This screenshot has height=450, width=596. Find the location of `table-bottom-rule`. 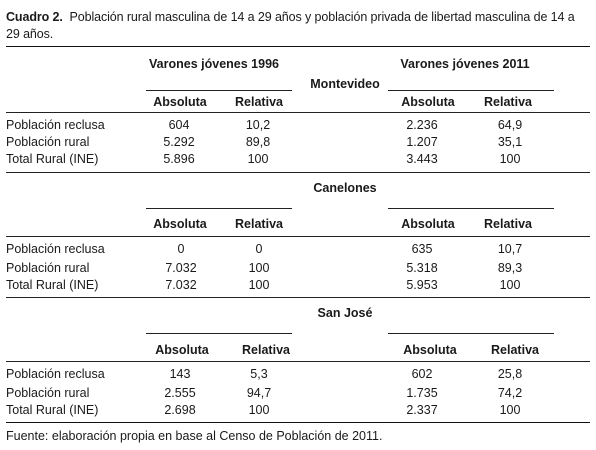

table-bottom-rule is located at coordinates (298, 422).